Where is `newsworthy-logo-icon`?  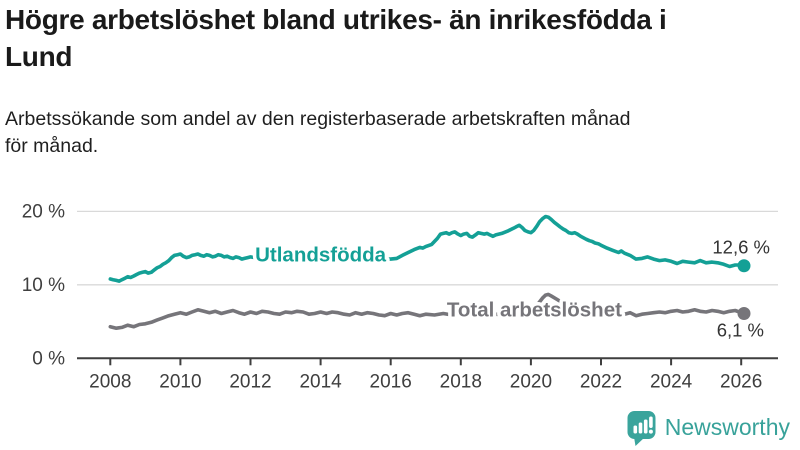 newsworthy-logo-icon is located at coordinates (641, 428).